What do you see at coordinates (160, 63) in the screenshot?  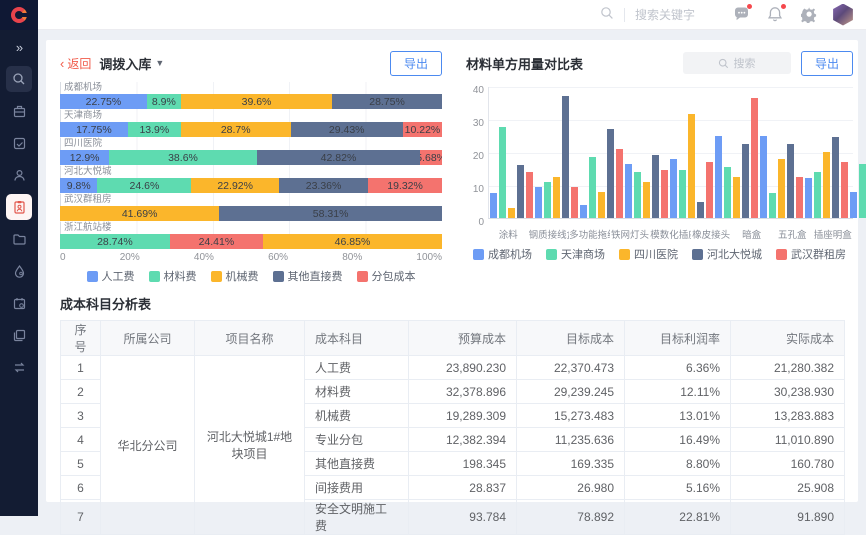 I see `chevron-down-icon: ▼` at bounding box center [160, 63].